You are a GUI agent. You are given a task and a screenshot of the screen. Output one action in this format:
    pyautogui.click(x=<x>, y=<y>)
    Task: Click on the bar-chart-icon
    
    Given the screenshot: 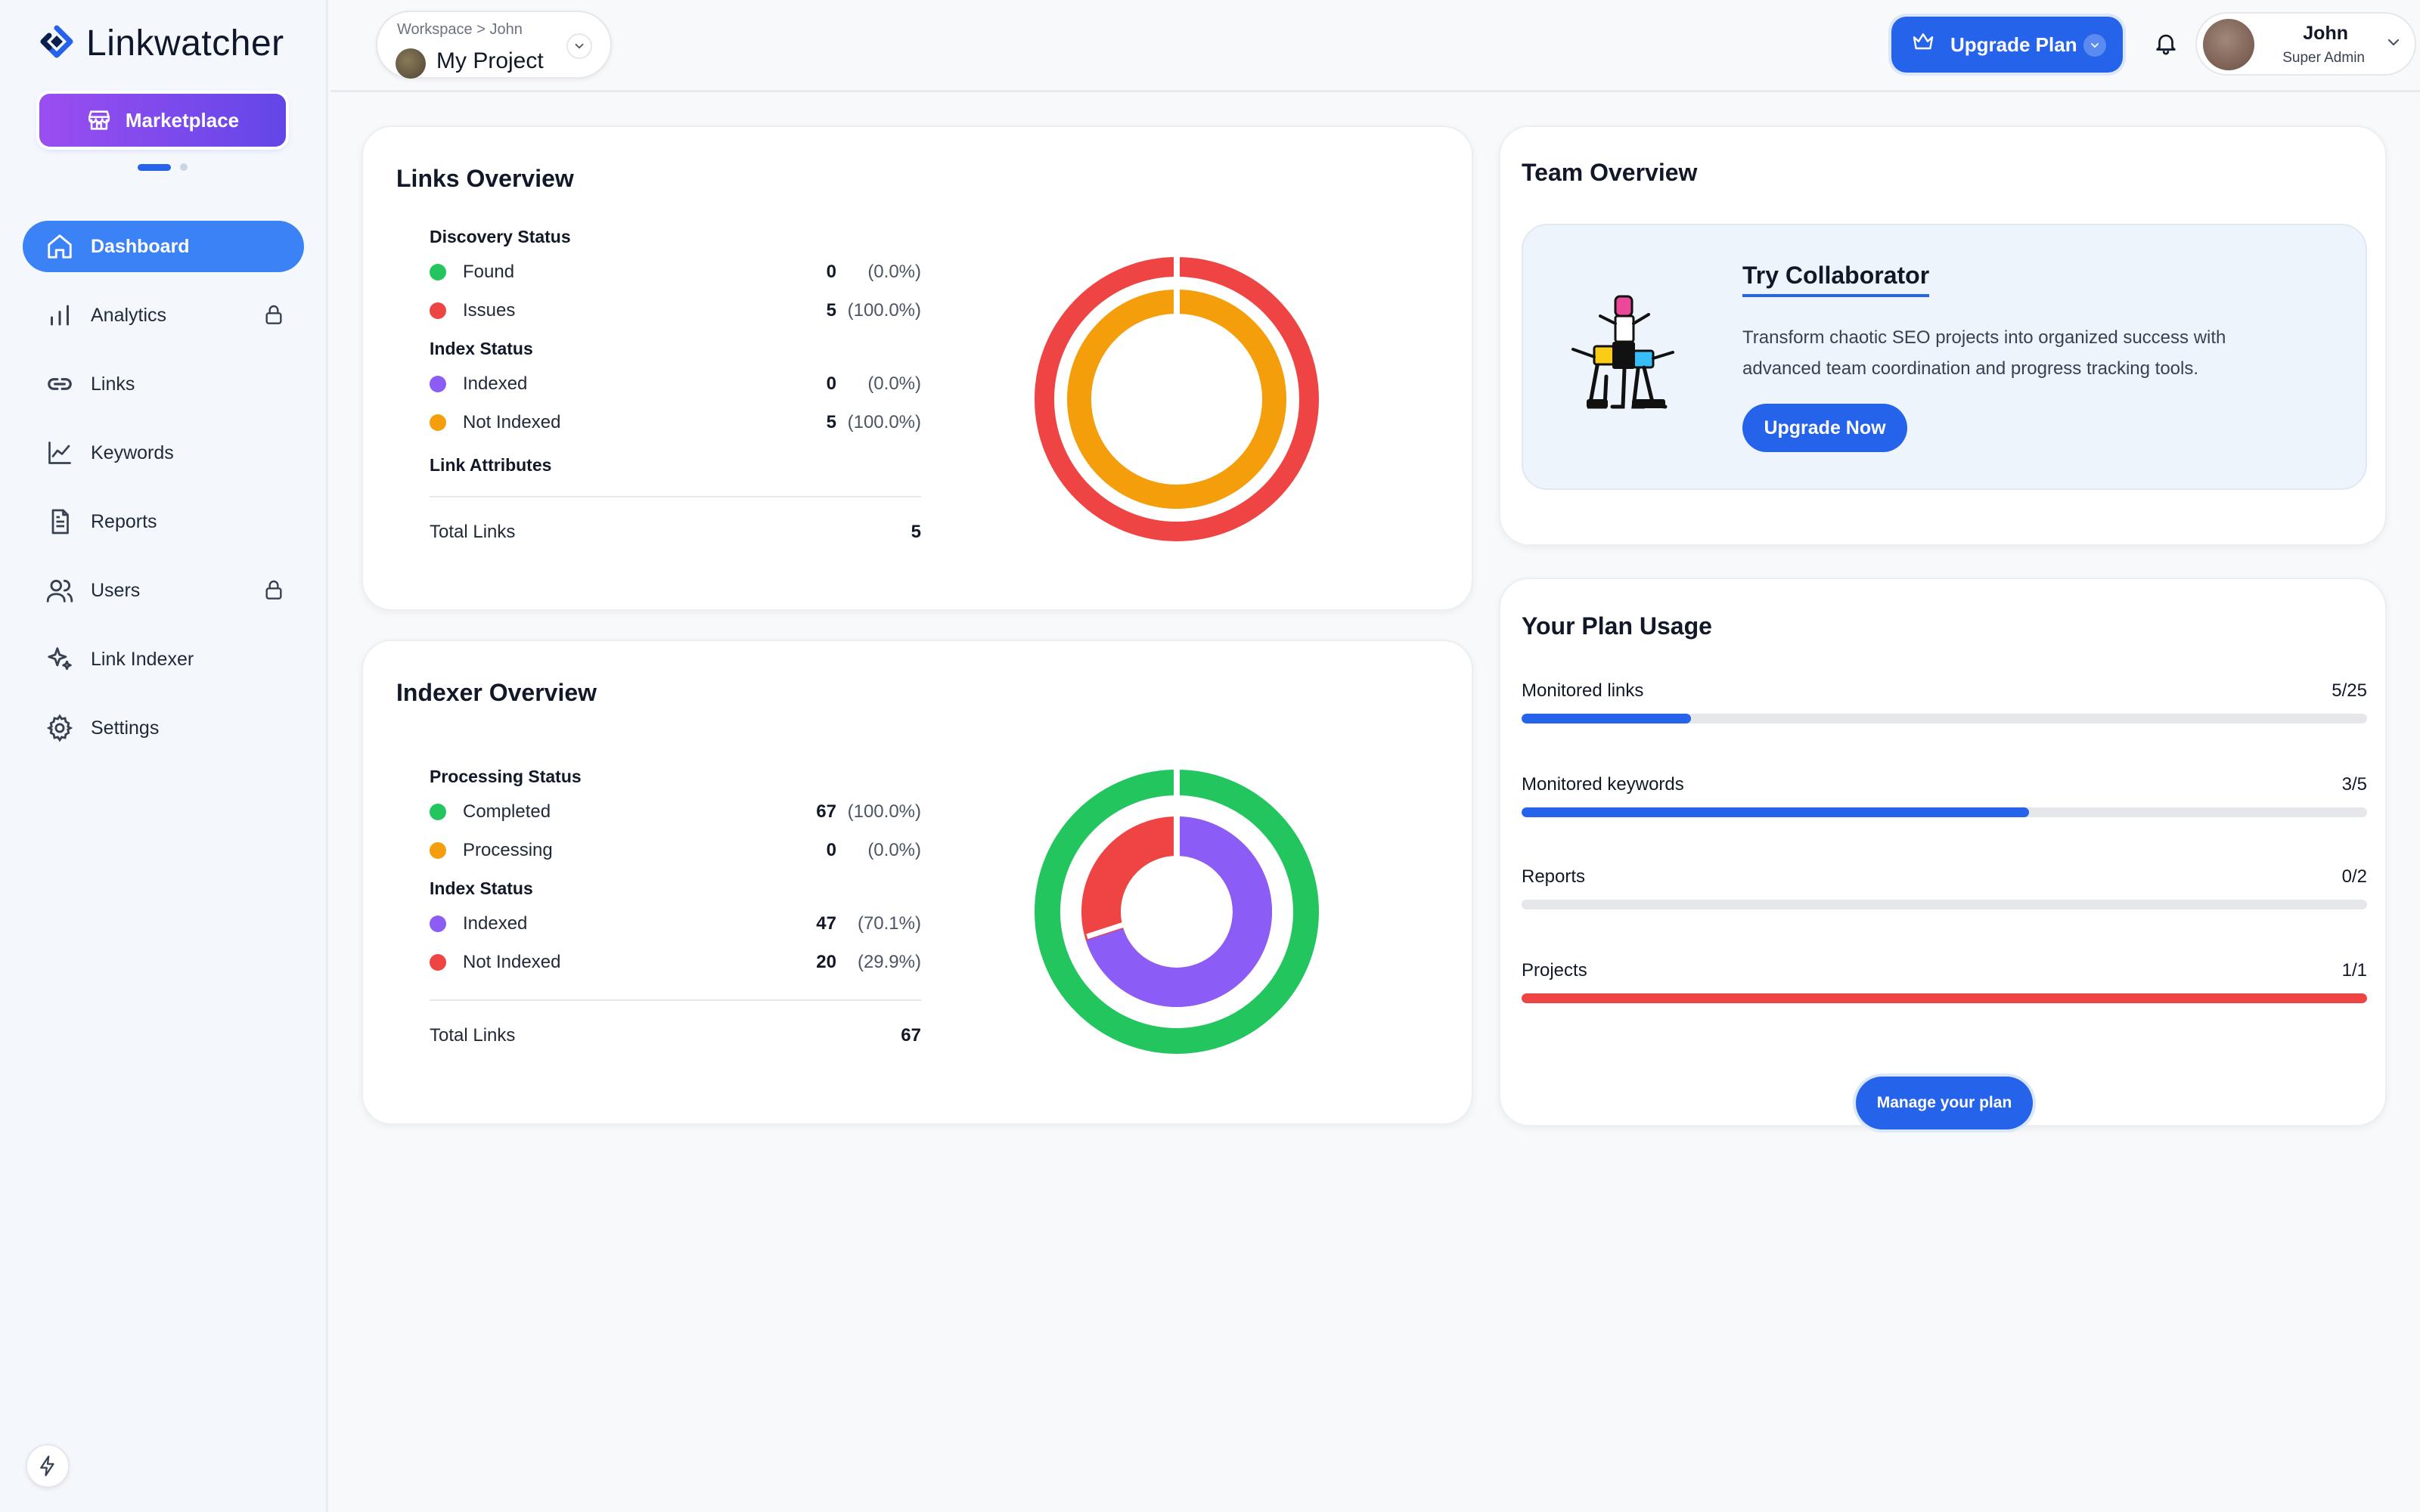 What is the action you would take?
    pyautogui.click(x=60, y=315)
    